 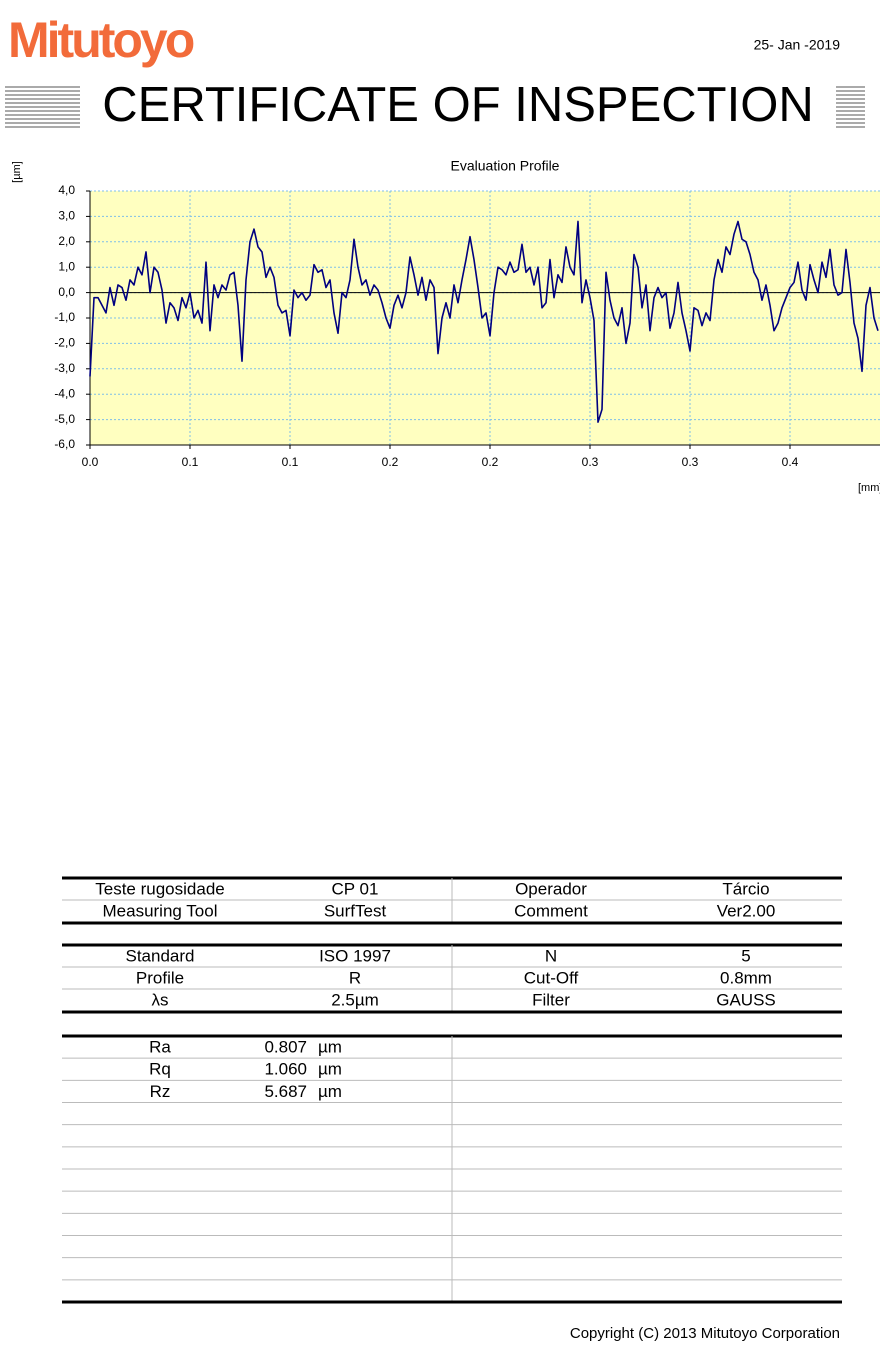 What do you see at coordinates (551, 999) in the screenshot?
I see `table-cell: Filter` at bounding box center [551, 999].